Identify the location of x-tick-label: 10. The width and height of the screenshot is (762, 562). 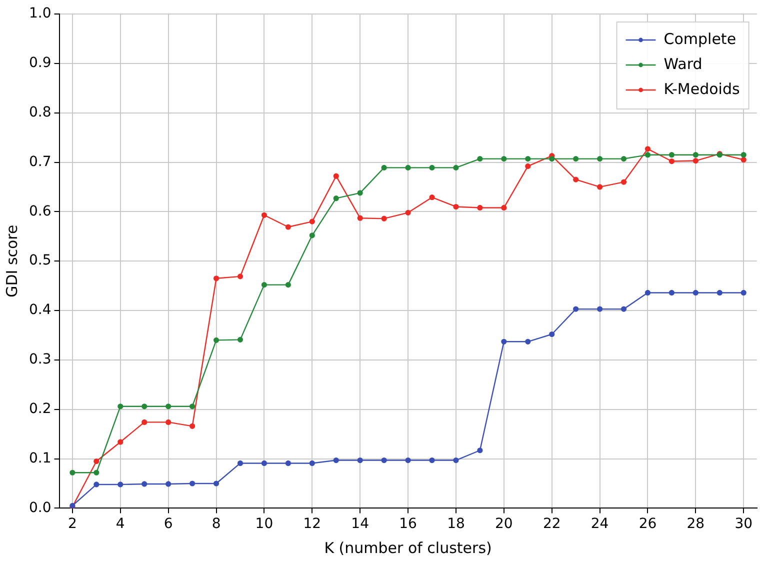
(264, 524).